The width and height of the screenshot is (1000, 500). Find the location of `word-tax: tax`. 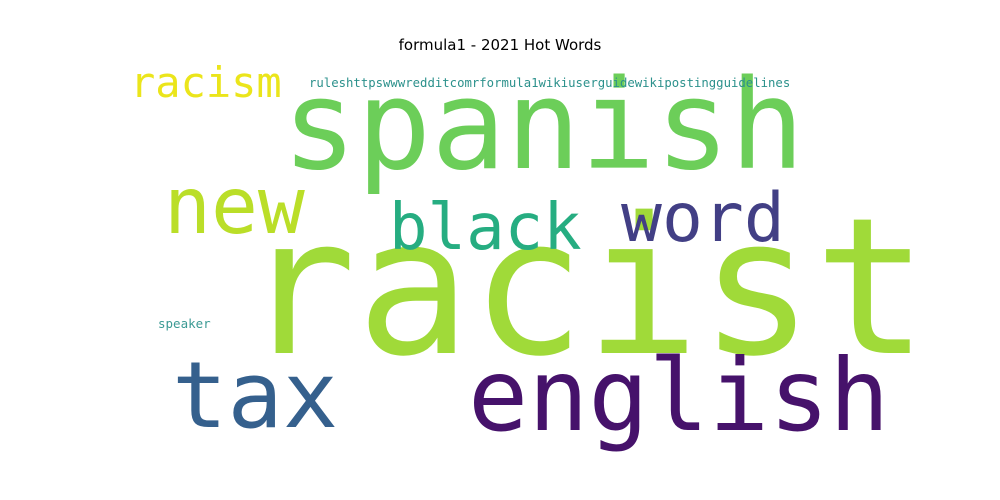

word-tax: tax is located at coordinates (255, 395).